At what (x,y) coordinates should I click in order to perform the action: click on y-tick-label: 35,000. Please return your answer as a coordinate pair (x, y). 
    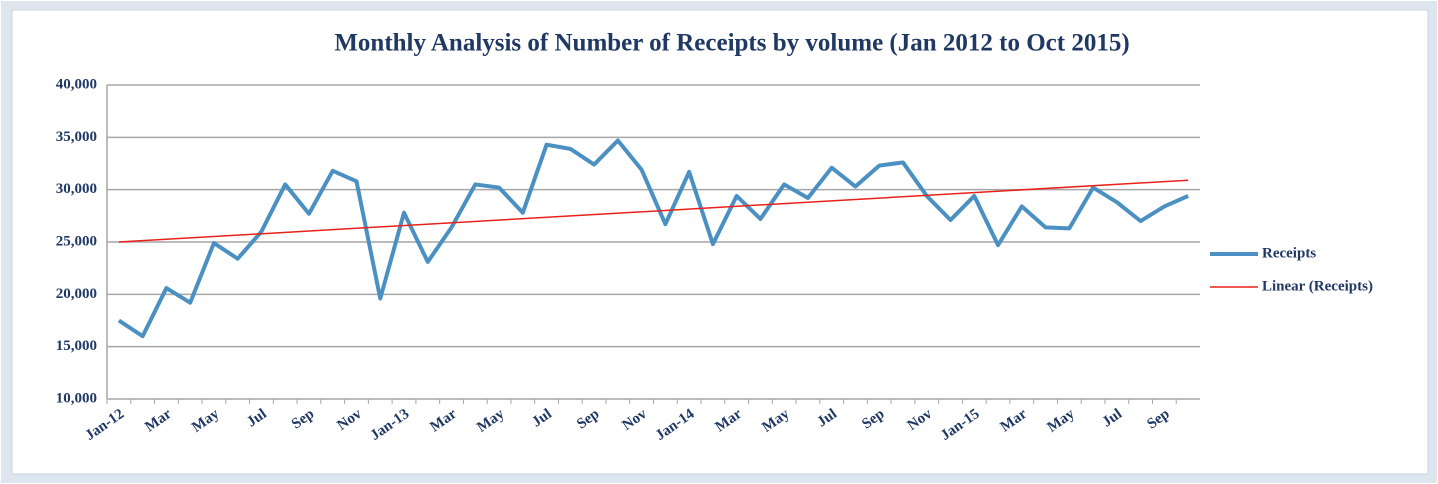
    Looking at the image, I should click on (76, 137).